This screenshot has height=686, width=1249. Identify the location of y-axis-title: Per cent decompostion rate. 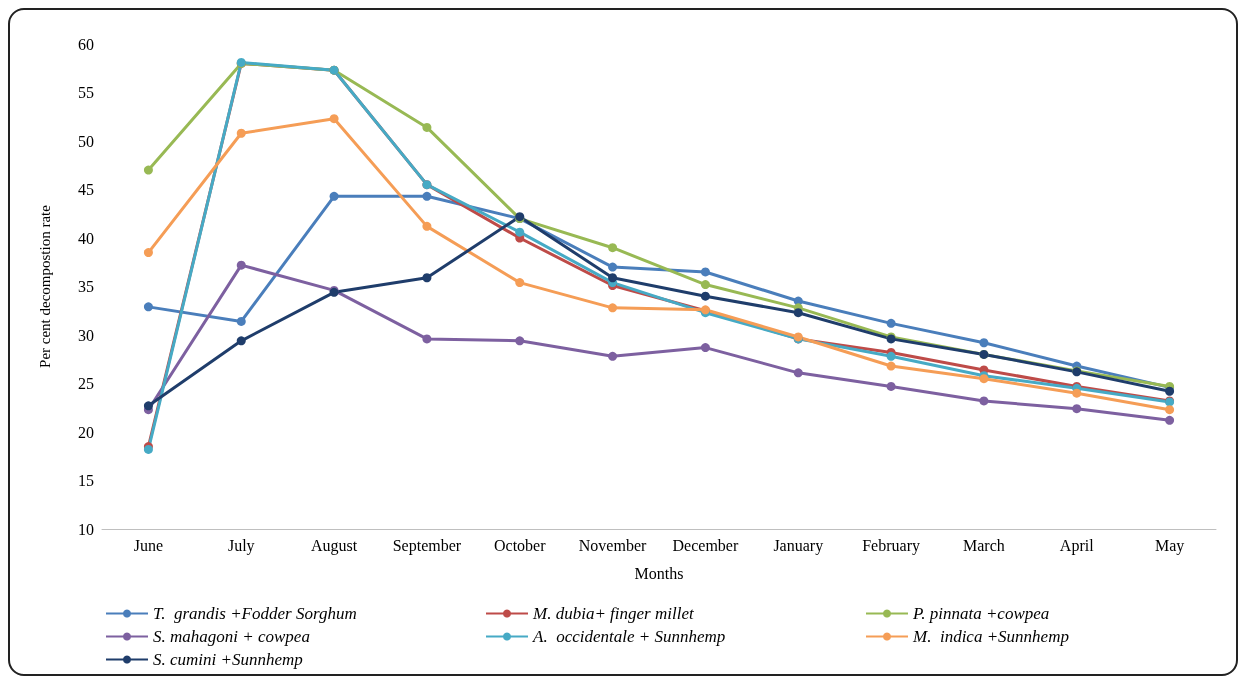
(44, 286).